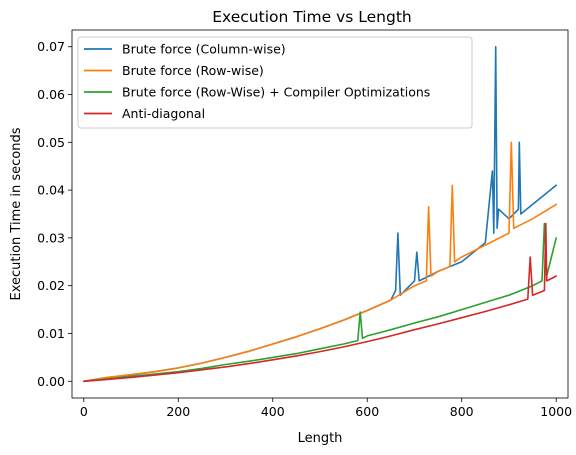  Describe the element at coordinates (51, 190) in the screenshot. I see `y-tick-label: 0.04` at that location.